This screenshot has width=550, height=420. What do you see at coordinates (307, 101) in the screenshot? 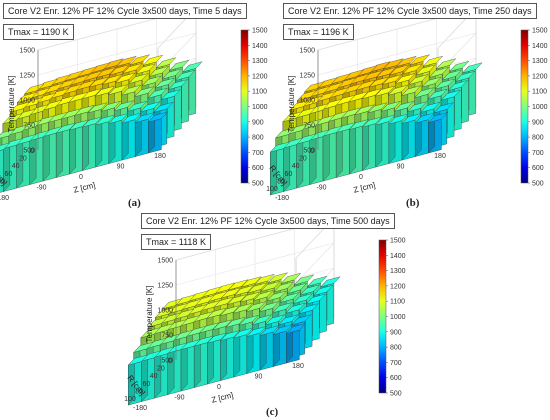
I see `chart-c1-temp-tick: 1000` at bounding box center [307, 101].